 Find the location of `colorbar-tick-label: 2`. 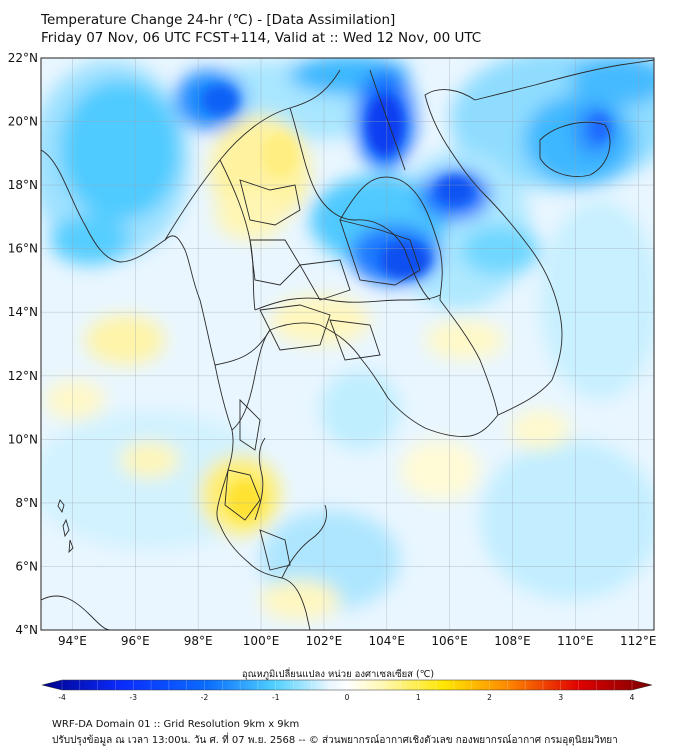

colorbar-tick-label: 2 is located at coordinates (489, 697).